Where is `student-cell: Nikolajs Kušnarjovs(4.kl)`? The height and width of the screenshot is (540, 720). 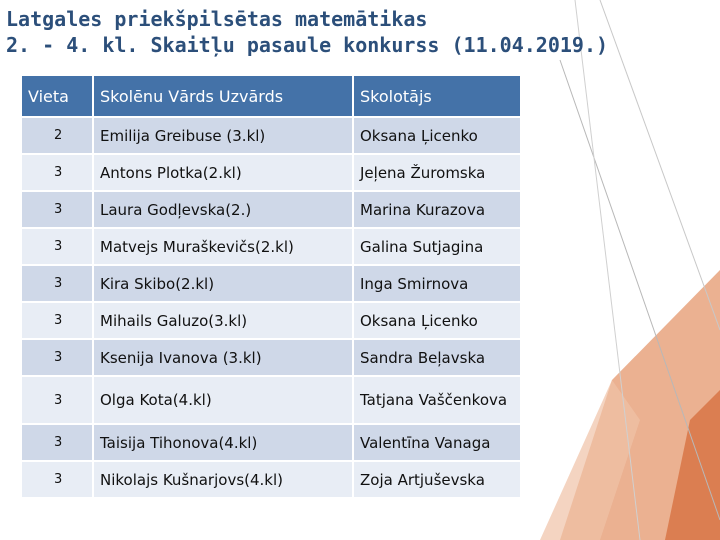
student-cell: Nikolajs Kušnarjovs(4.kl) is located at coordinates (223, 479).